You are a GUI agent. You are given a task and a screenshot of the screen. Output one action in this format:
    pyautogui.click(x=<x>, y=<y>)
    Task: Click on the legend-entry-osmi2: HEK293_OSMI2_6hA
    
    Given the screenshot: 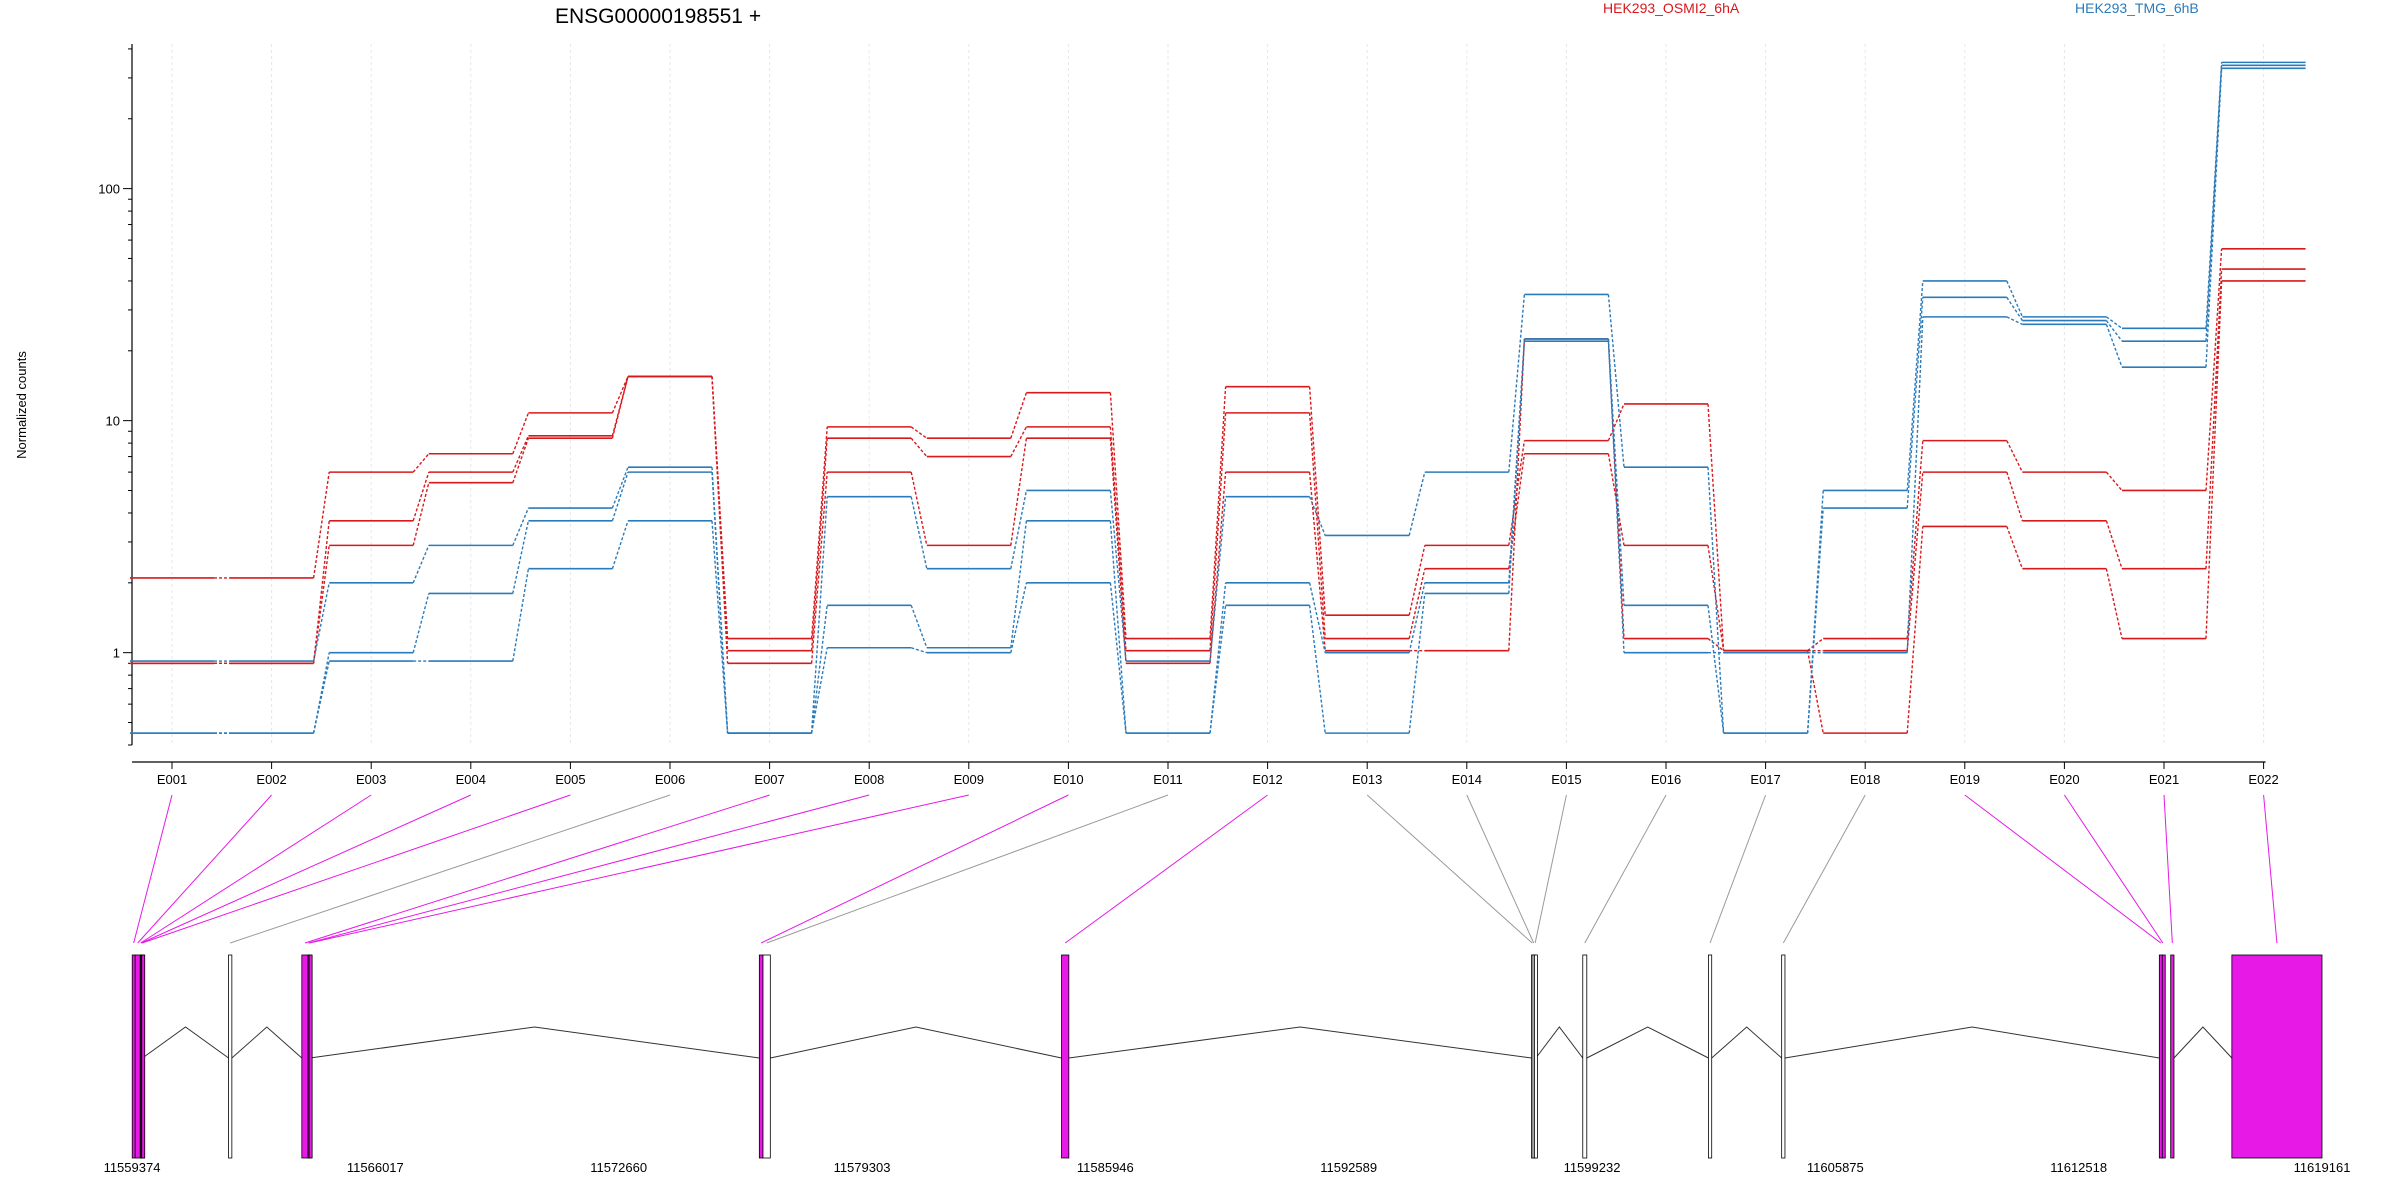 What is the action you would take?
    pyautogui.click(x=1671, y=8)
    